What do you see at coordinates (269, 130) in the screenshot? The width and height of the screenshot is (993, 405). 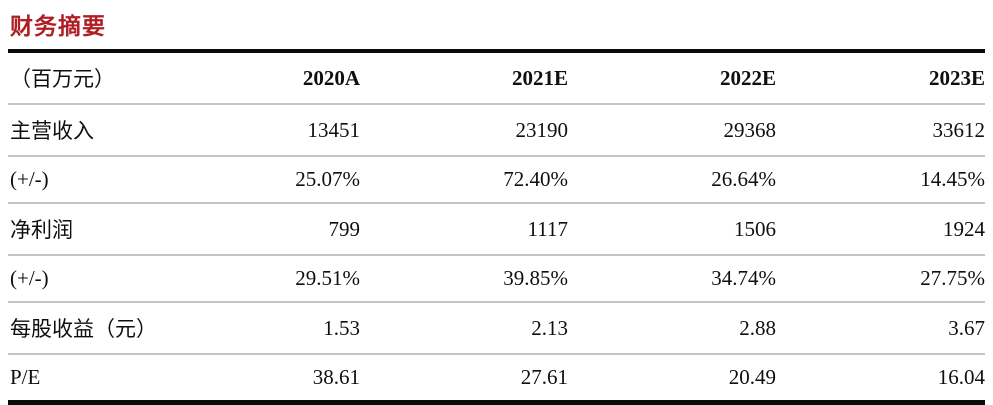 I see `value-cell: 13451` at bounding box center [269, 130].